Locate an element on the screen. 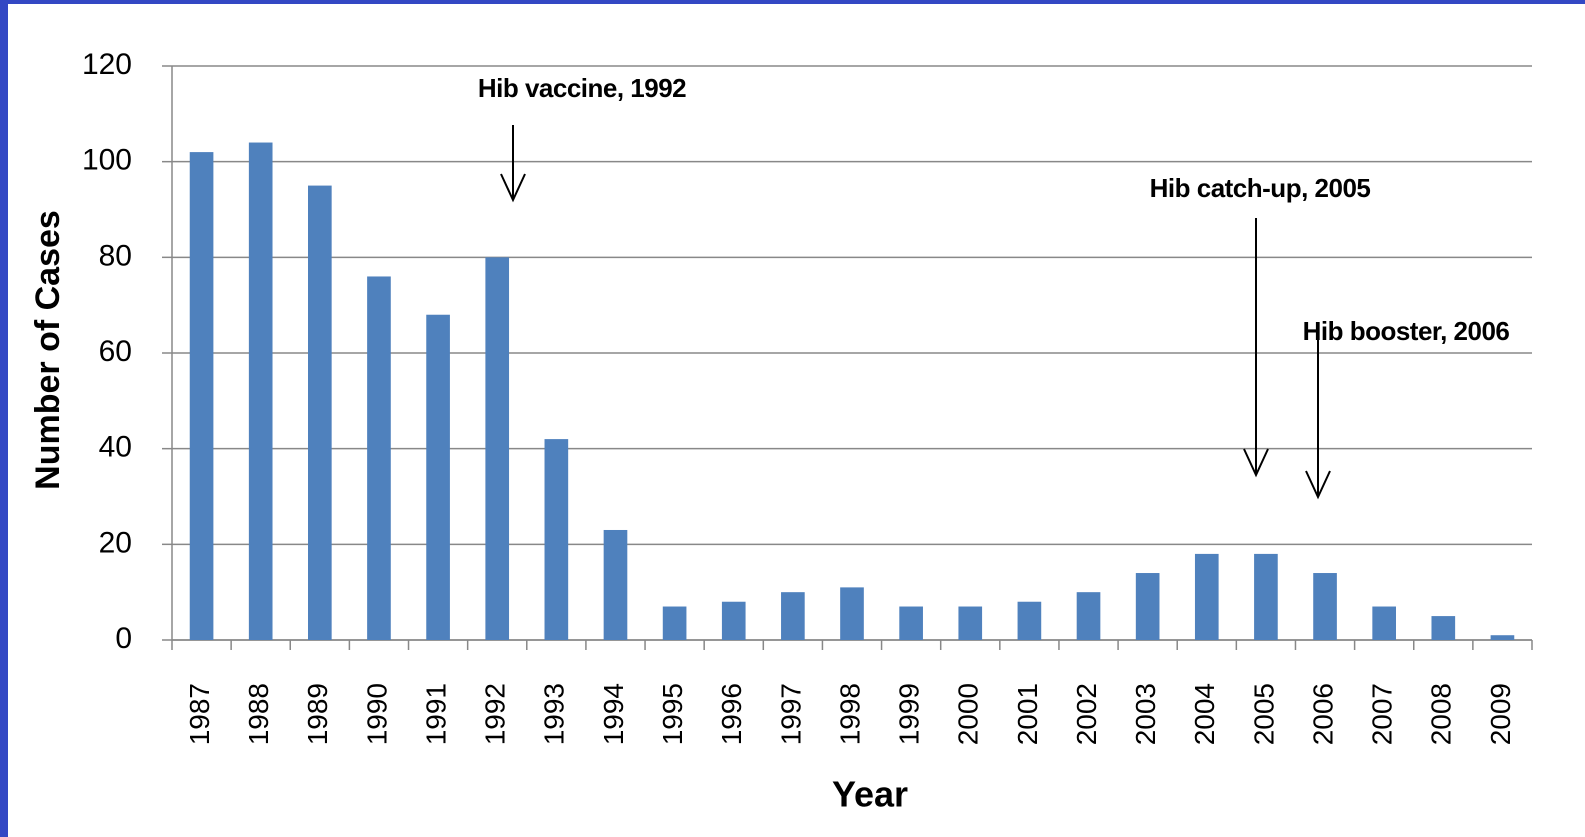  x-tick-label: 1995 is located at coordinates (672, 714).